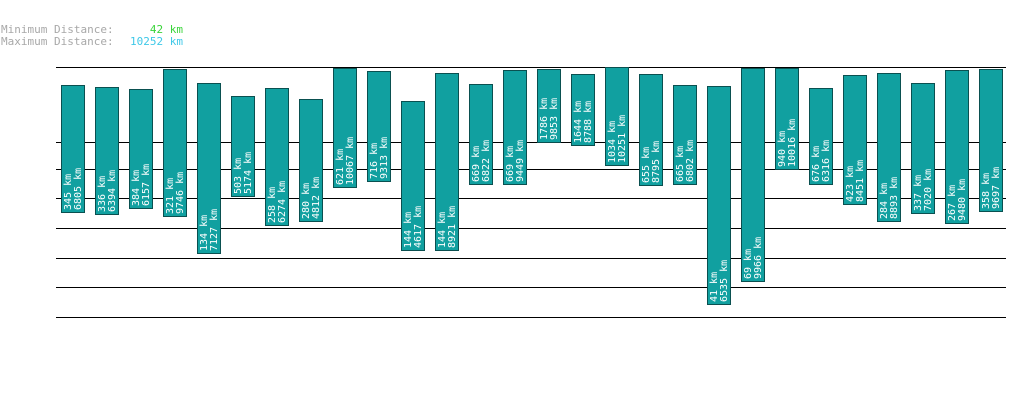 Image resolution: width=1019 pixels, height=402 pixels. I want to click on range-bar-group: 655 km 8795 km, so click(651, 130).